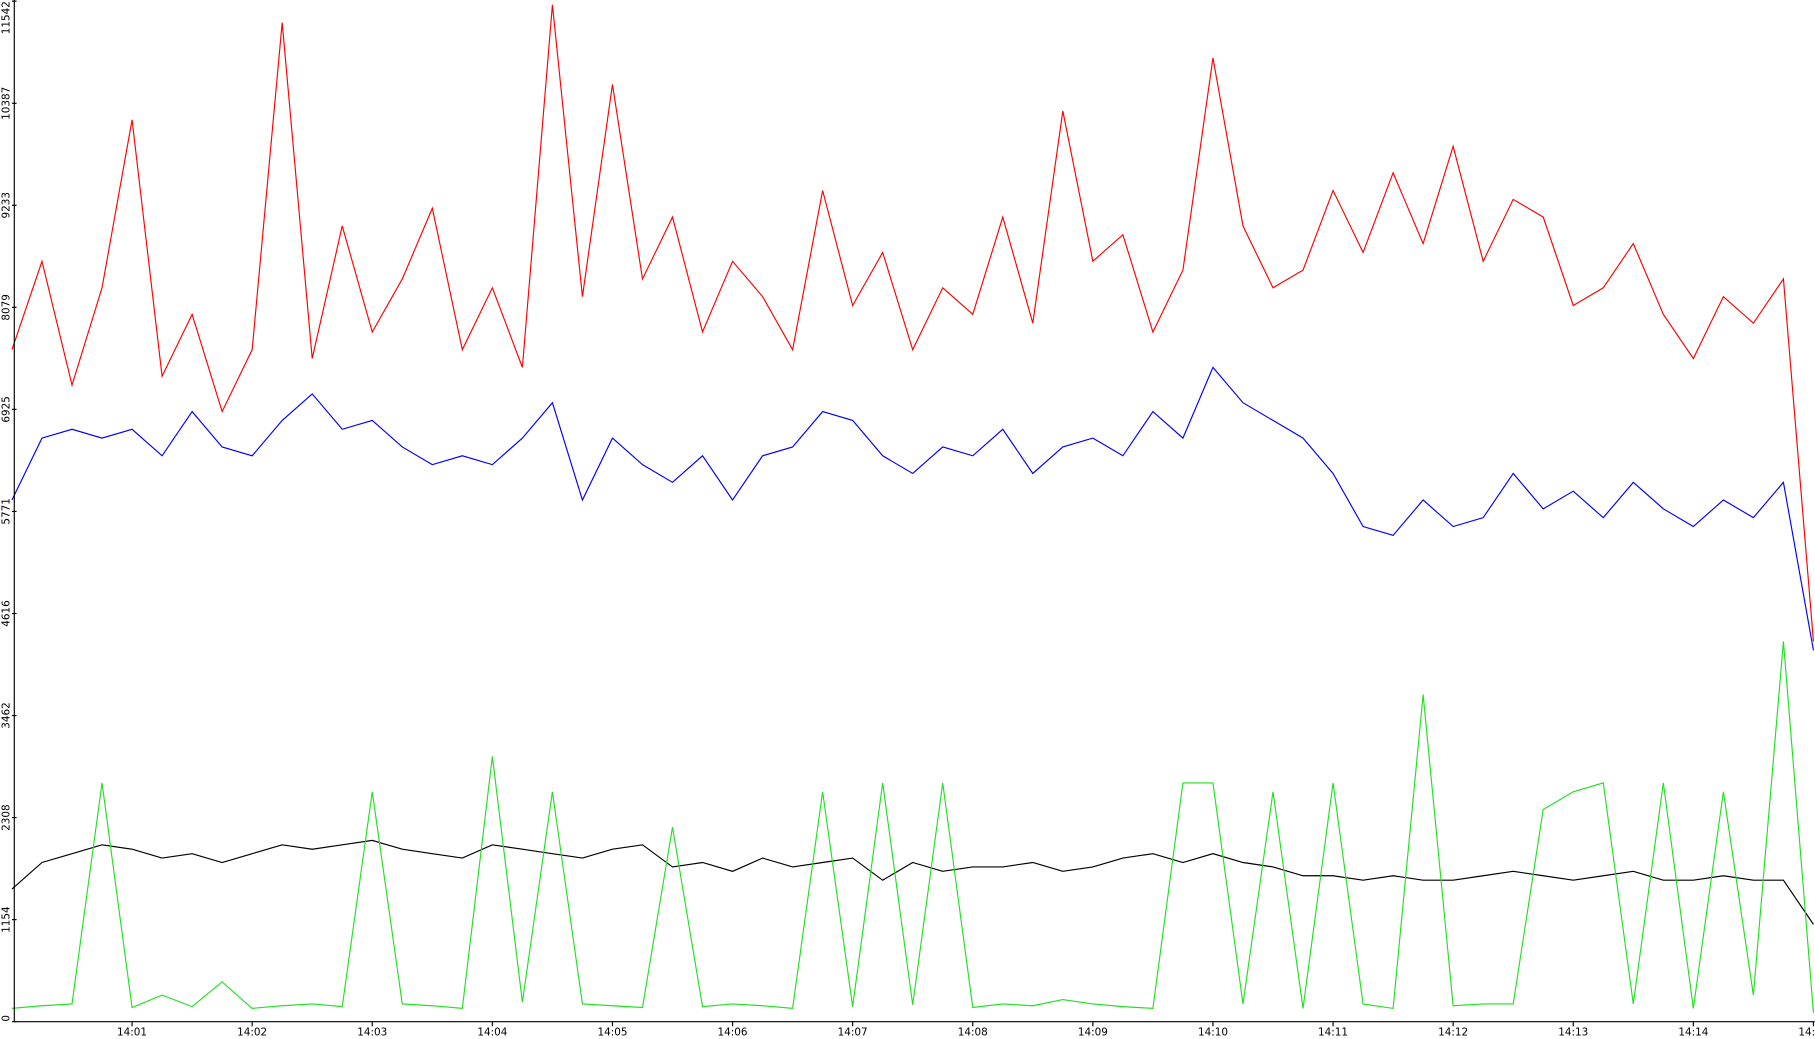 The height and width of the screenshot is (1039, 1815). Describe the element at coordinates (1333, 1033) in the screenshot. I see `x-tick-label: 14:11` at that location.